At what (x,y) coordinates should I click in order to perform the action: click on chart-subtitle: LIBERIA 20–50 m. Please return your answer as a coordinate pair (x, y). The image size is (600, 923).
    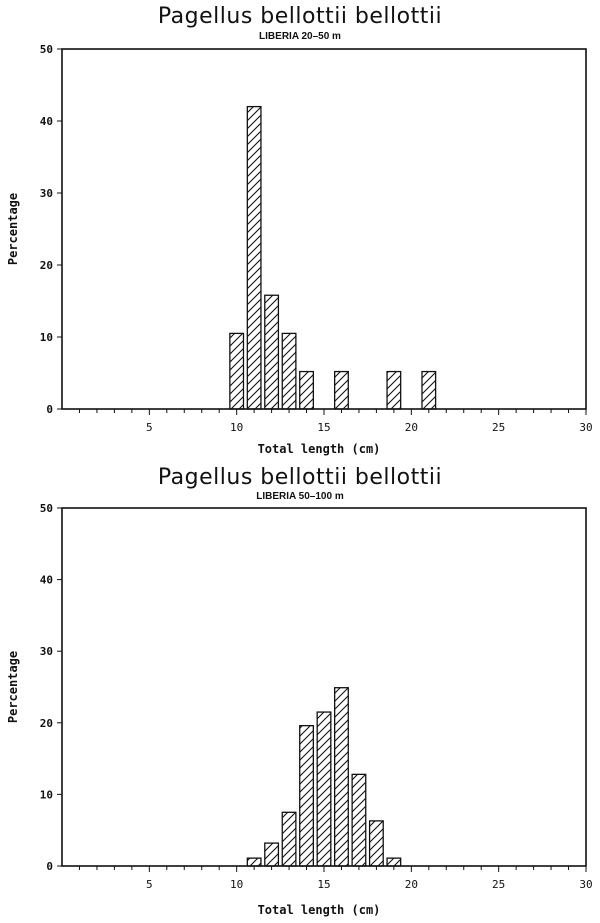
    Looking at the image, I should click on (300, 36).